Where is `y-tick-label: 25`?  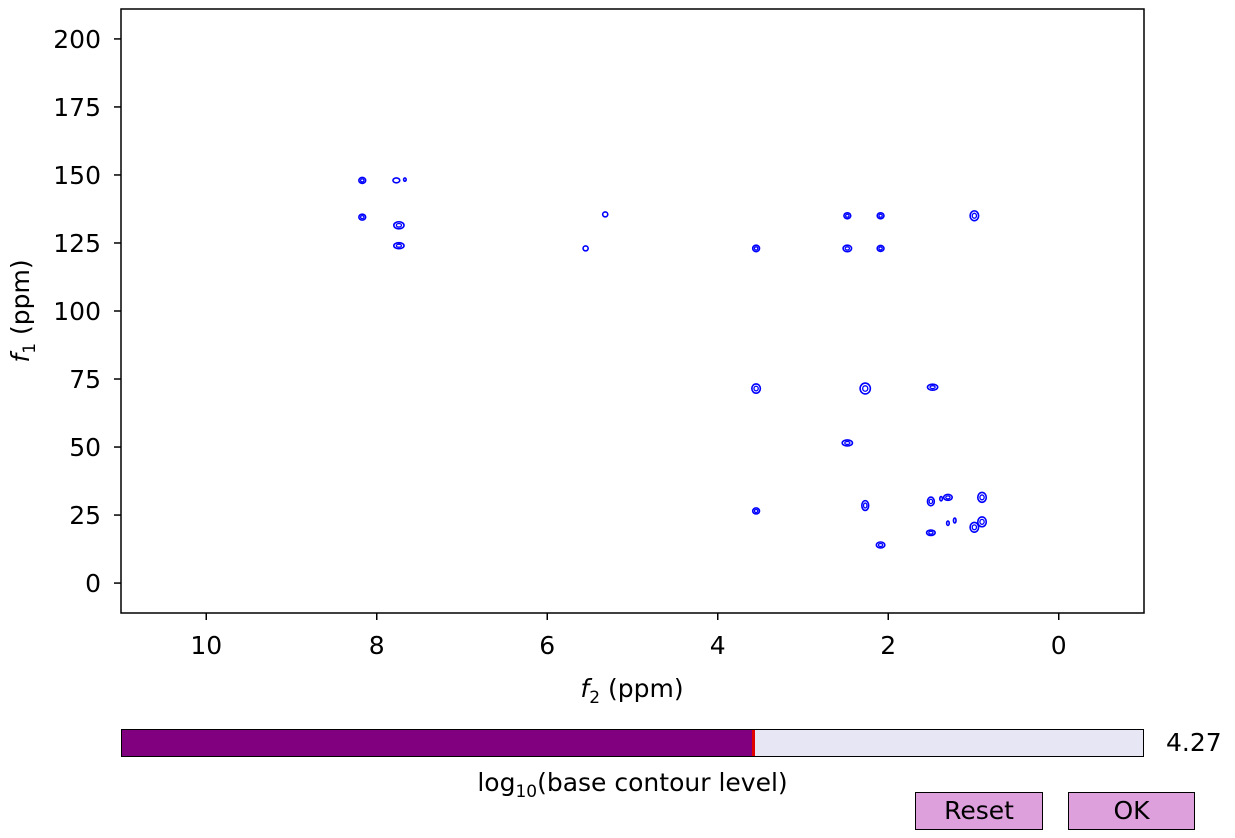 y-tick-label: 25 is located at coordinates (85, 515).